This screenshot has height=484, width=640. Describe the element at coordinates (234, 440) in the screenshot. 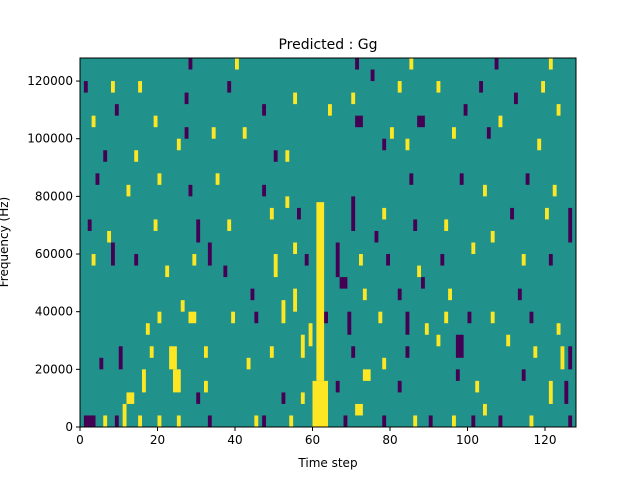

I see `x-tick-label: 40` at that location.